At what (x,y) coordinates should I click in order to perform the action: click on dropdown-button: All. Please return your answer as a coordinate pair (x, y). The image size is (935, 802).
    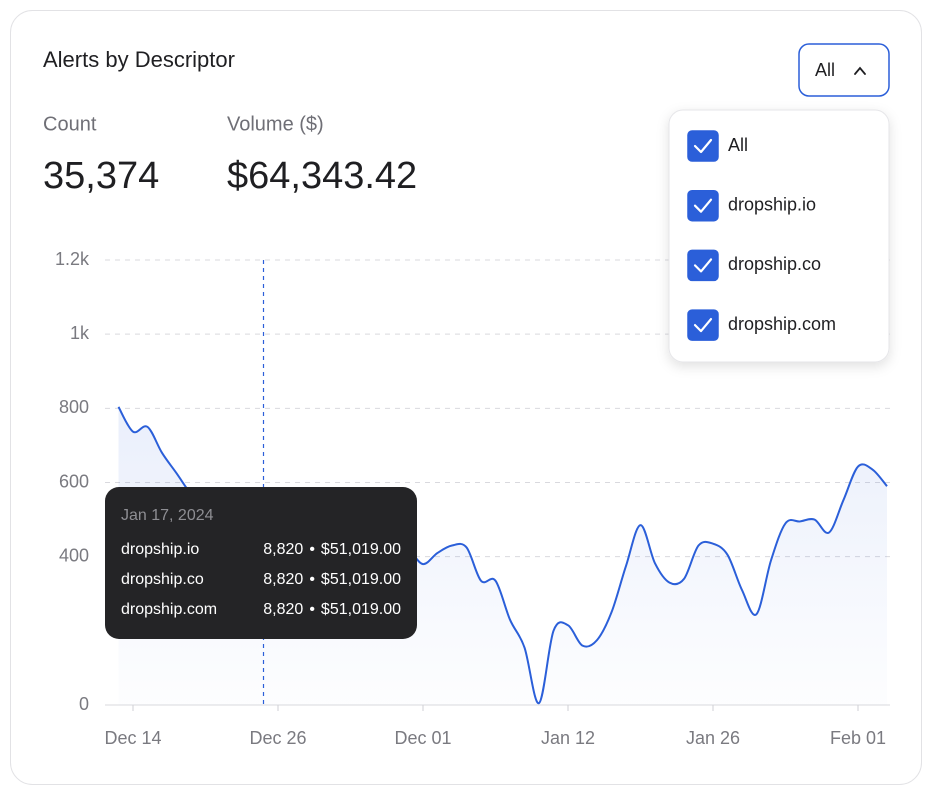
    Looking at the image, I should click on (844, 70).